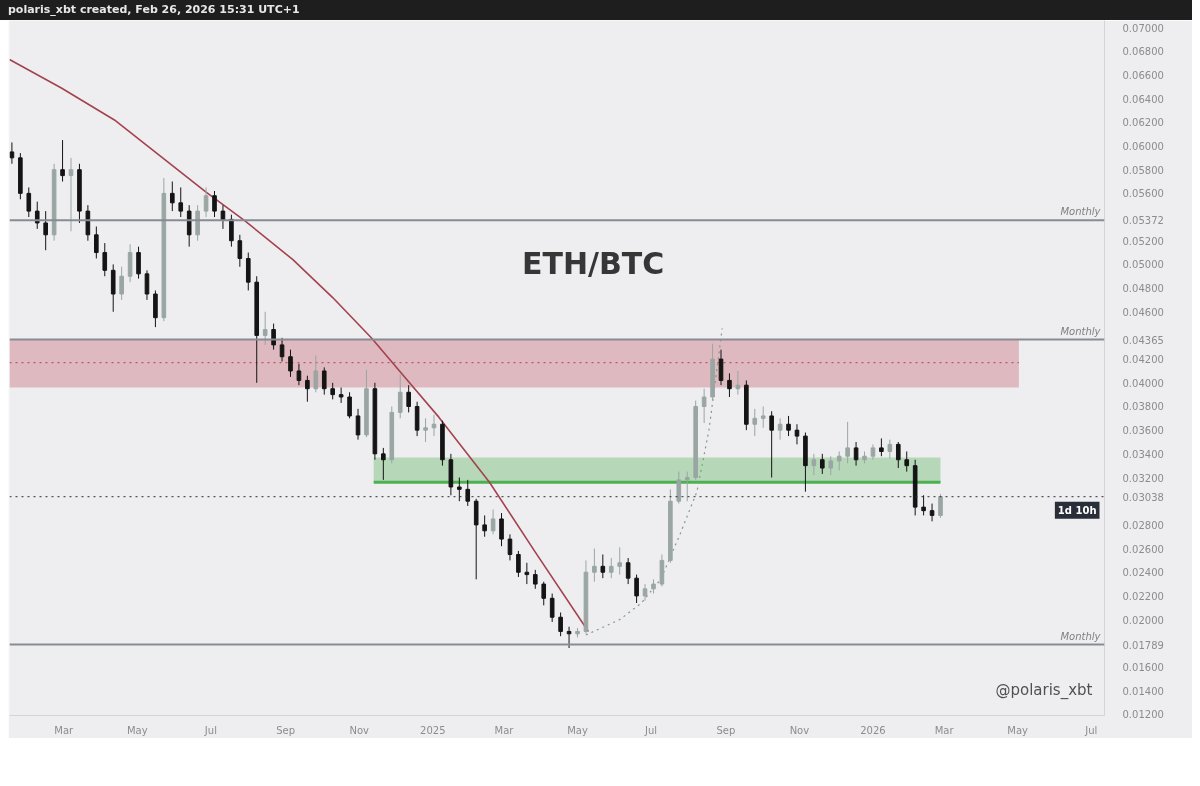  What do you see at coordinates (1143, 312) in the screenshot?
I see `y-tick-label: 0.04600` at bounding box center [1143, 312].